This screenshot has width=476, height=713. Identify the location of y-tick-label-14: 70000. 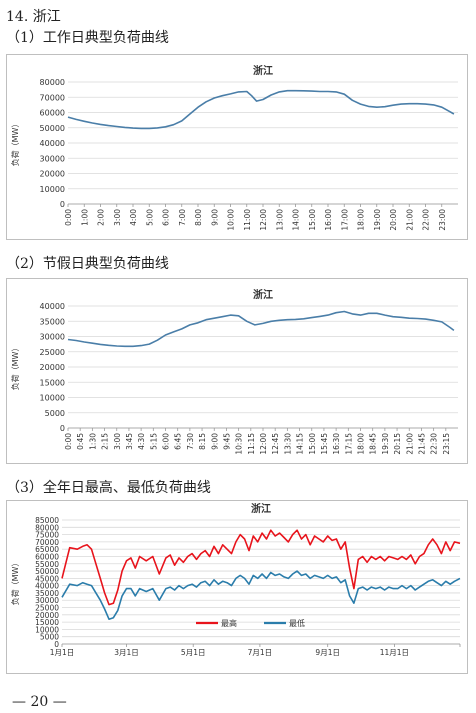
(47, 542).